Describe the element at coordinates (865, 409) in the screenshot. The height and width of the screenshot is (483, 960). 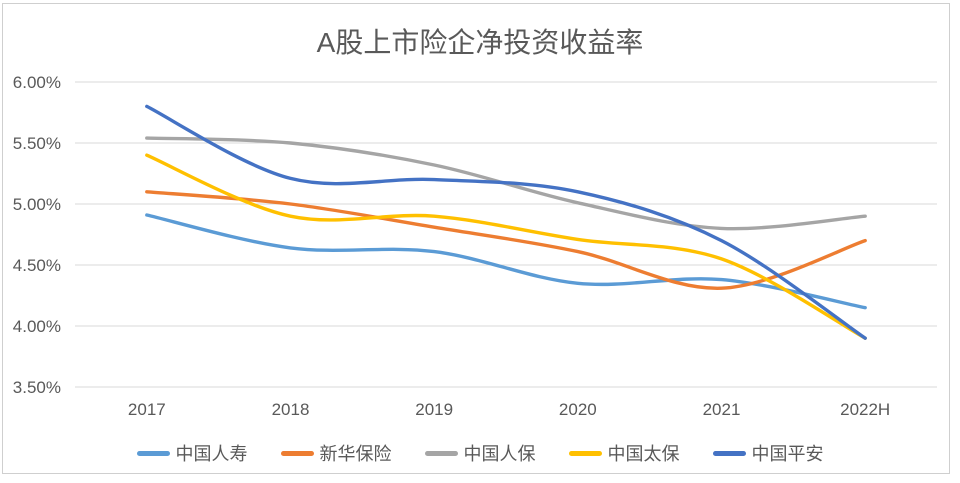
I see `x-tick-label: 2022H` at that location.